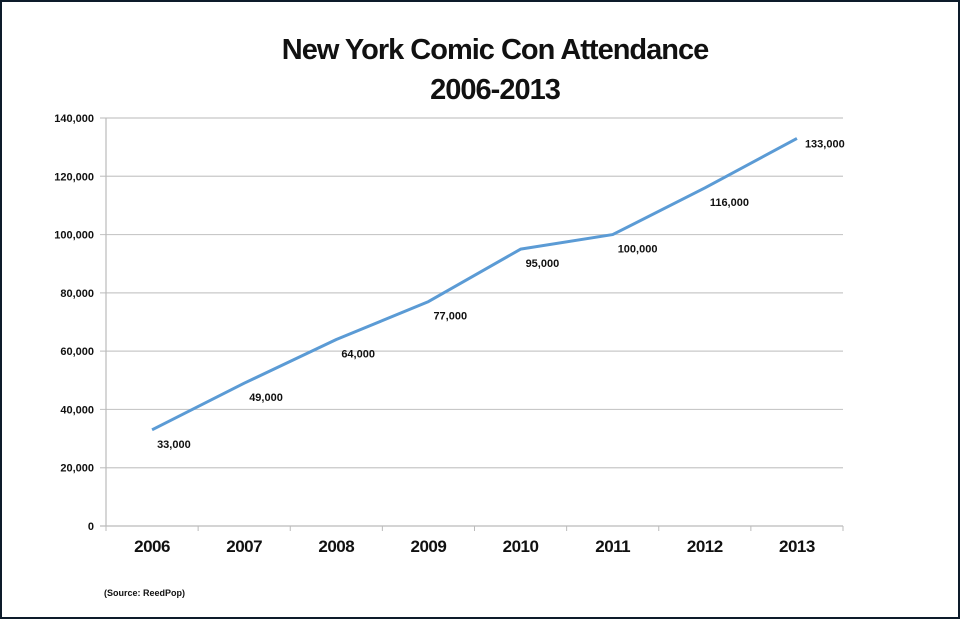  What do you see at coordinates (495, 90) in the screenshot?
I see `chart-title-line-2: 2006-2013` at bounding box center [495, 90].